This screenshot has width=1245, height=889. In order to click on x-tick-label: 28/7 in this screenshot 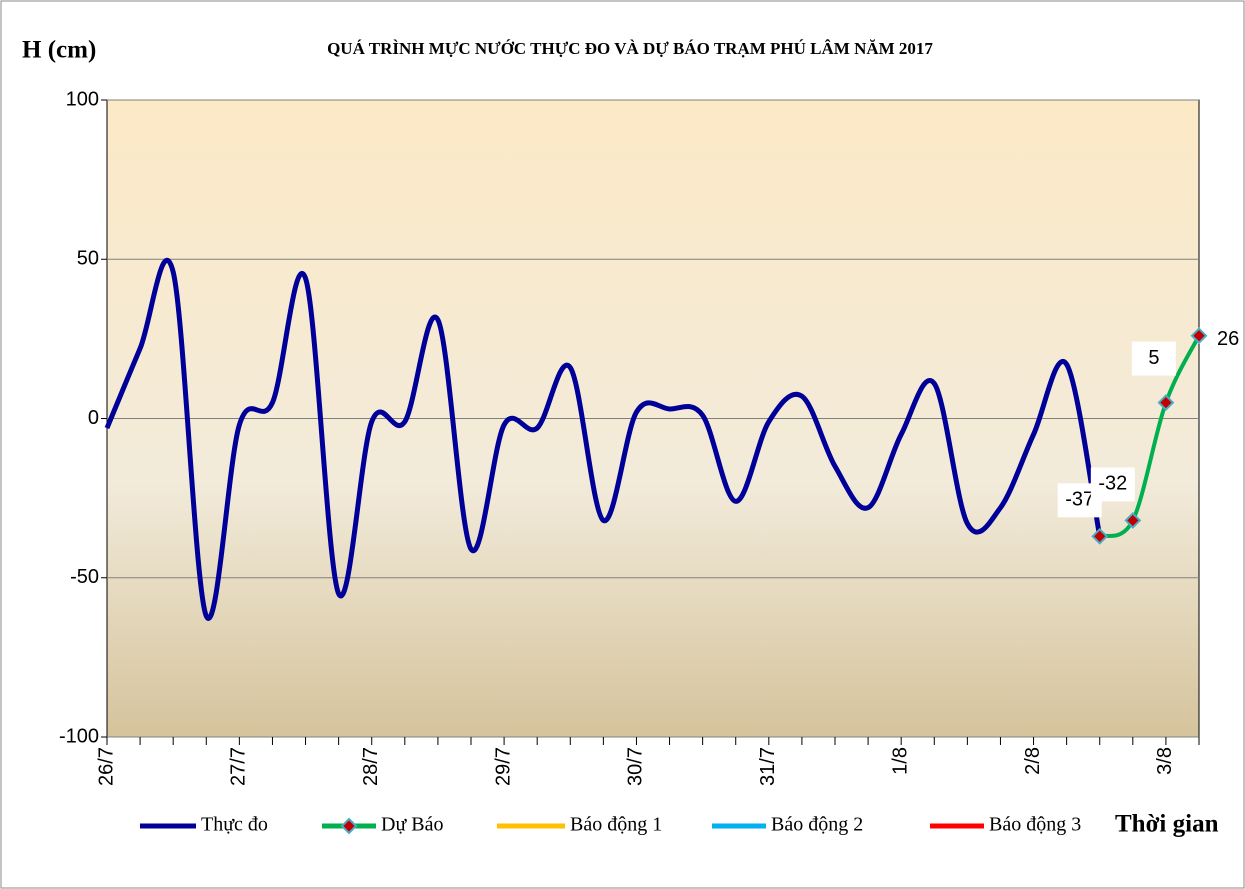, I will do `click(371, 766)`.